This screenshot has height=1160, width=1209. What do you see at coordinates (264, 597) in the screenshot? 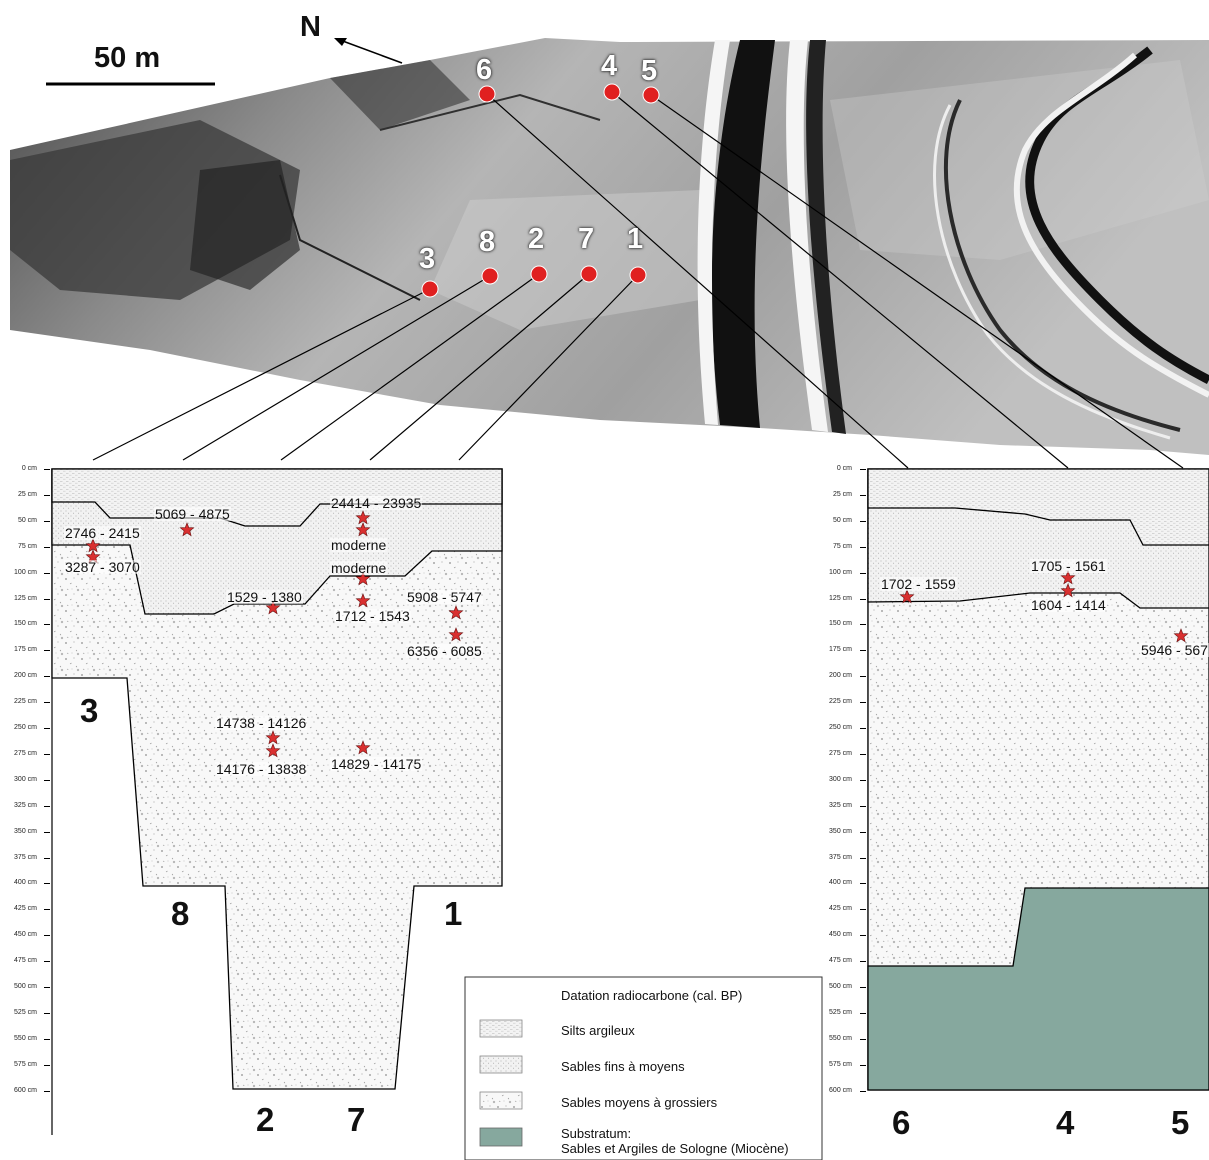
I see `date-label: 1529 - 1380` at bounding box center [264, 597].